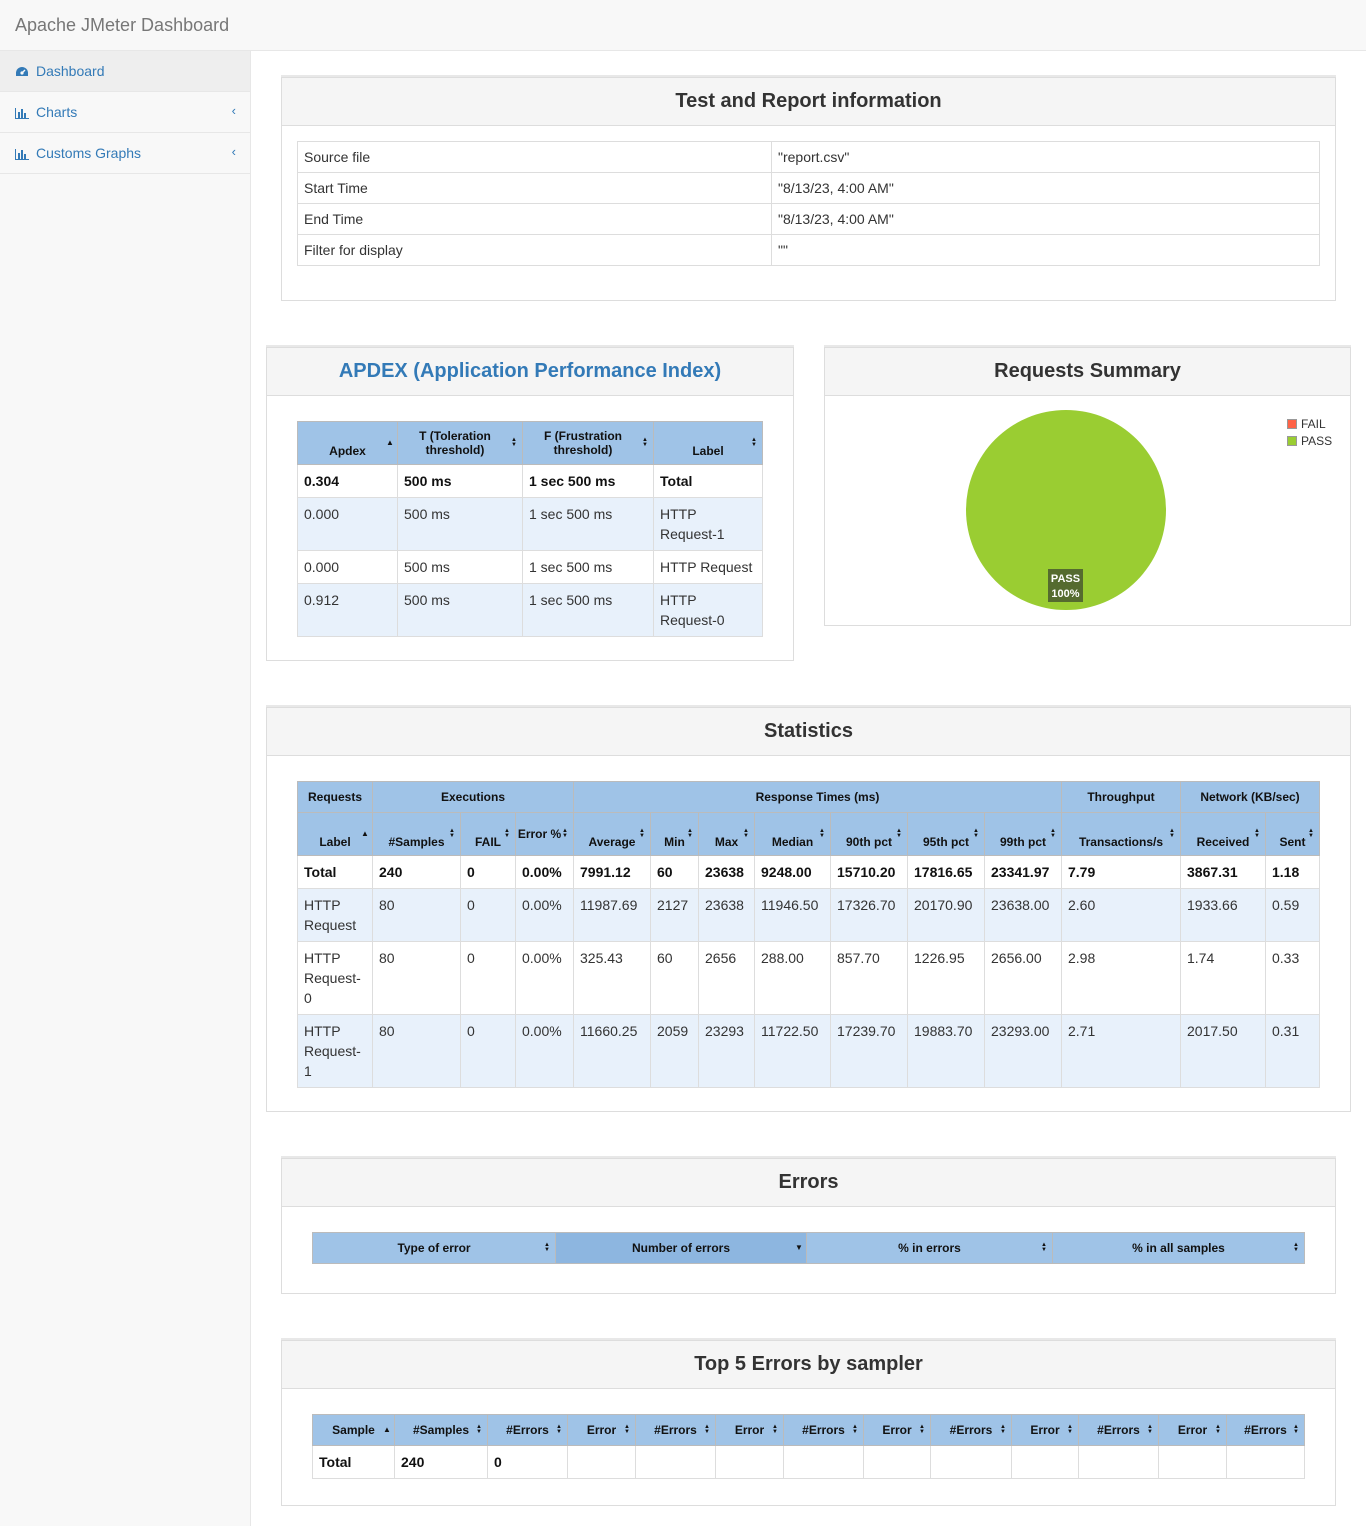 The width and height of the screenshot is (1366, 1526). I want to click on legend-item-fail: FAIL, so click(1309, 423).